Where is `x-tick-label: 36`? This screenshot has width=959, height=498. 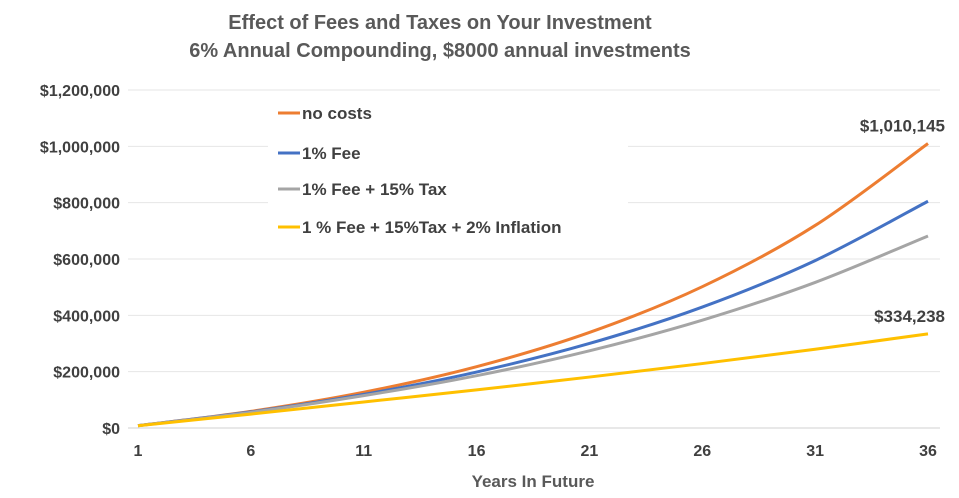
x-tick-label: 36 is located at coordinates (928, 451).